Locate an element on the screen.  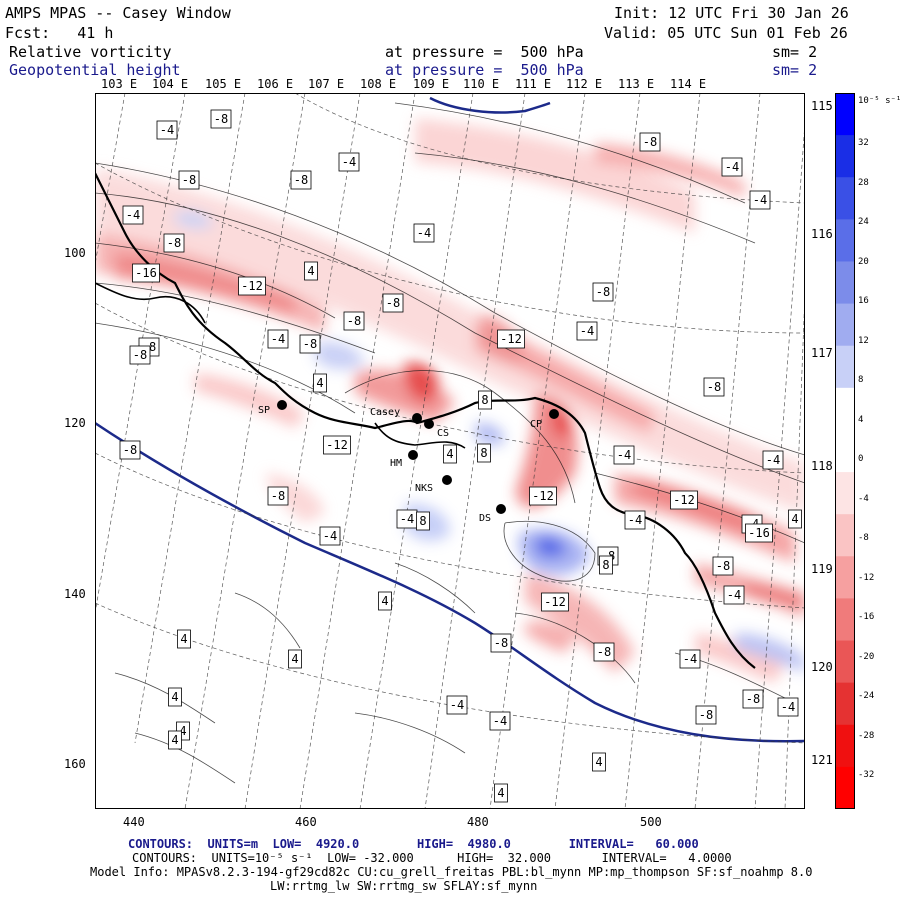
colorbar-label: 0 is located at coordinates (861, 459).